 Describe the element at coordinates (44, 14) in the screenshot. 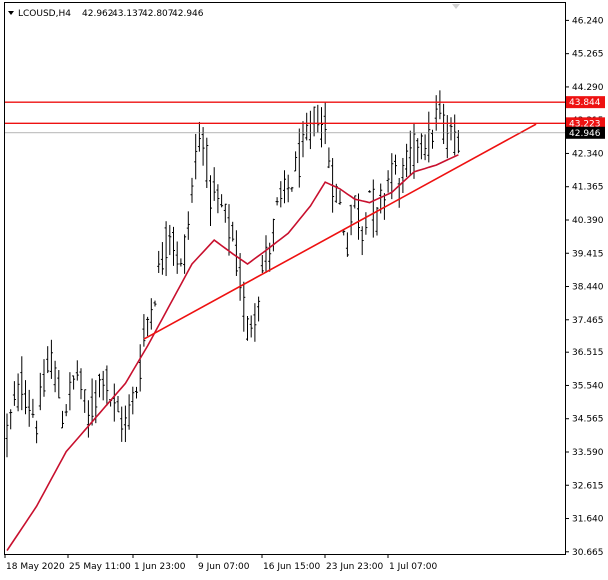

I see `symbol-label: LCOUSD,H4` at that location.